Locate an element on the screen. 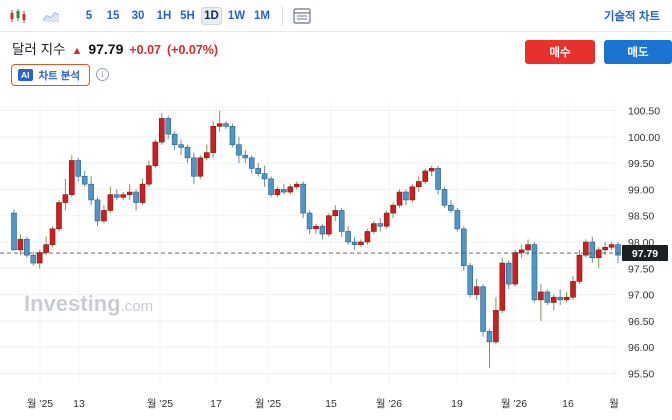  x-tick-label: 19 is located at coordinates (457, 404).